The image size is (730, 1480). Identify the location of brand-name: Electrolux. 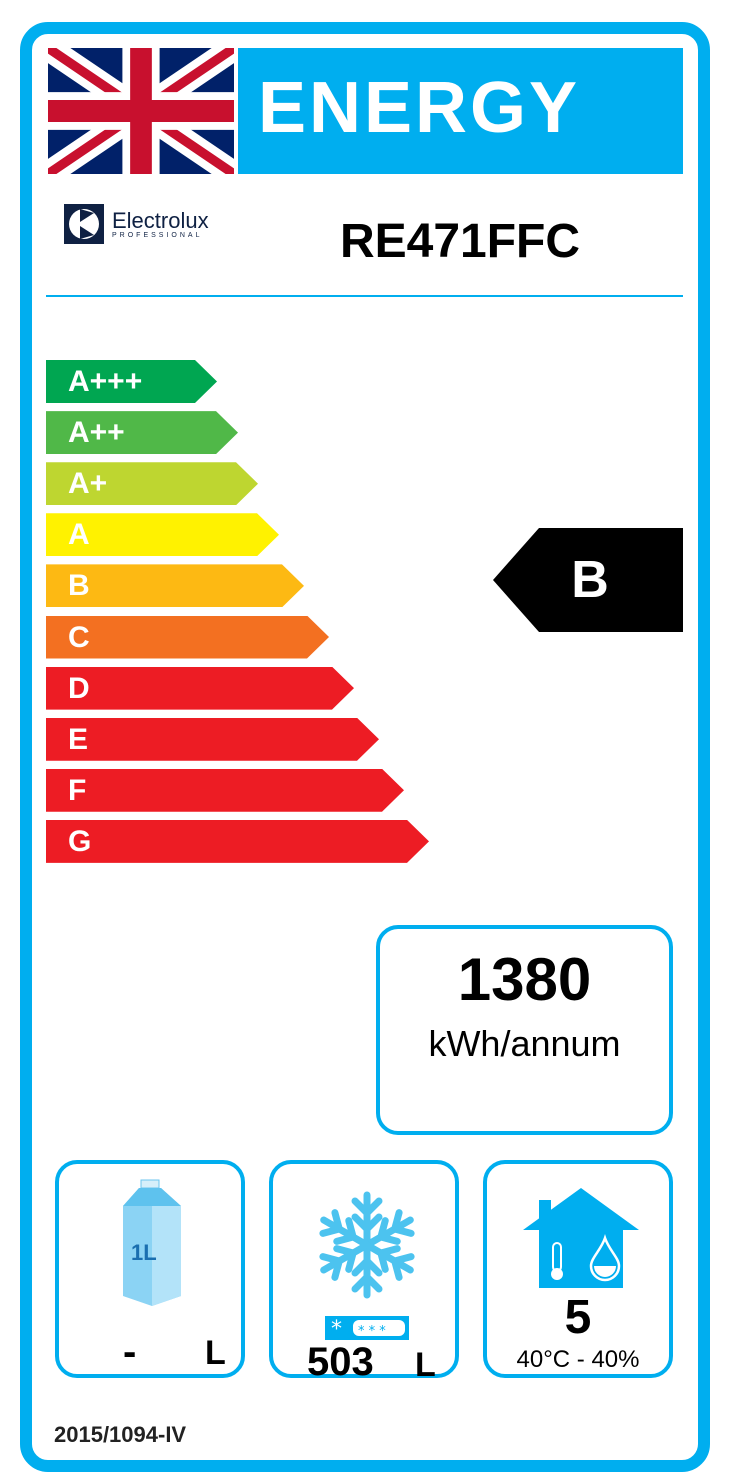
(160, 220).